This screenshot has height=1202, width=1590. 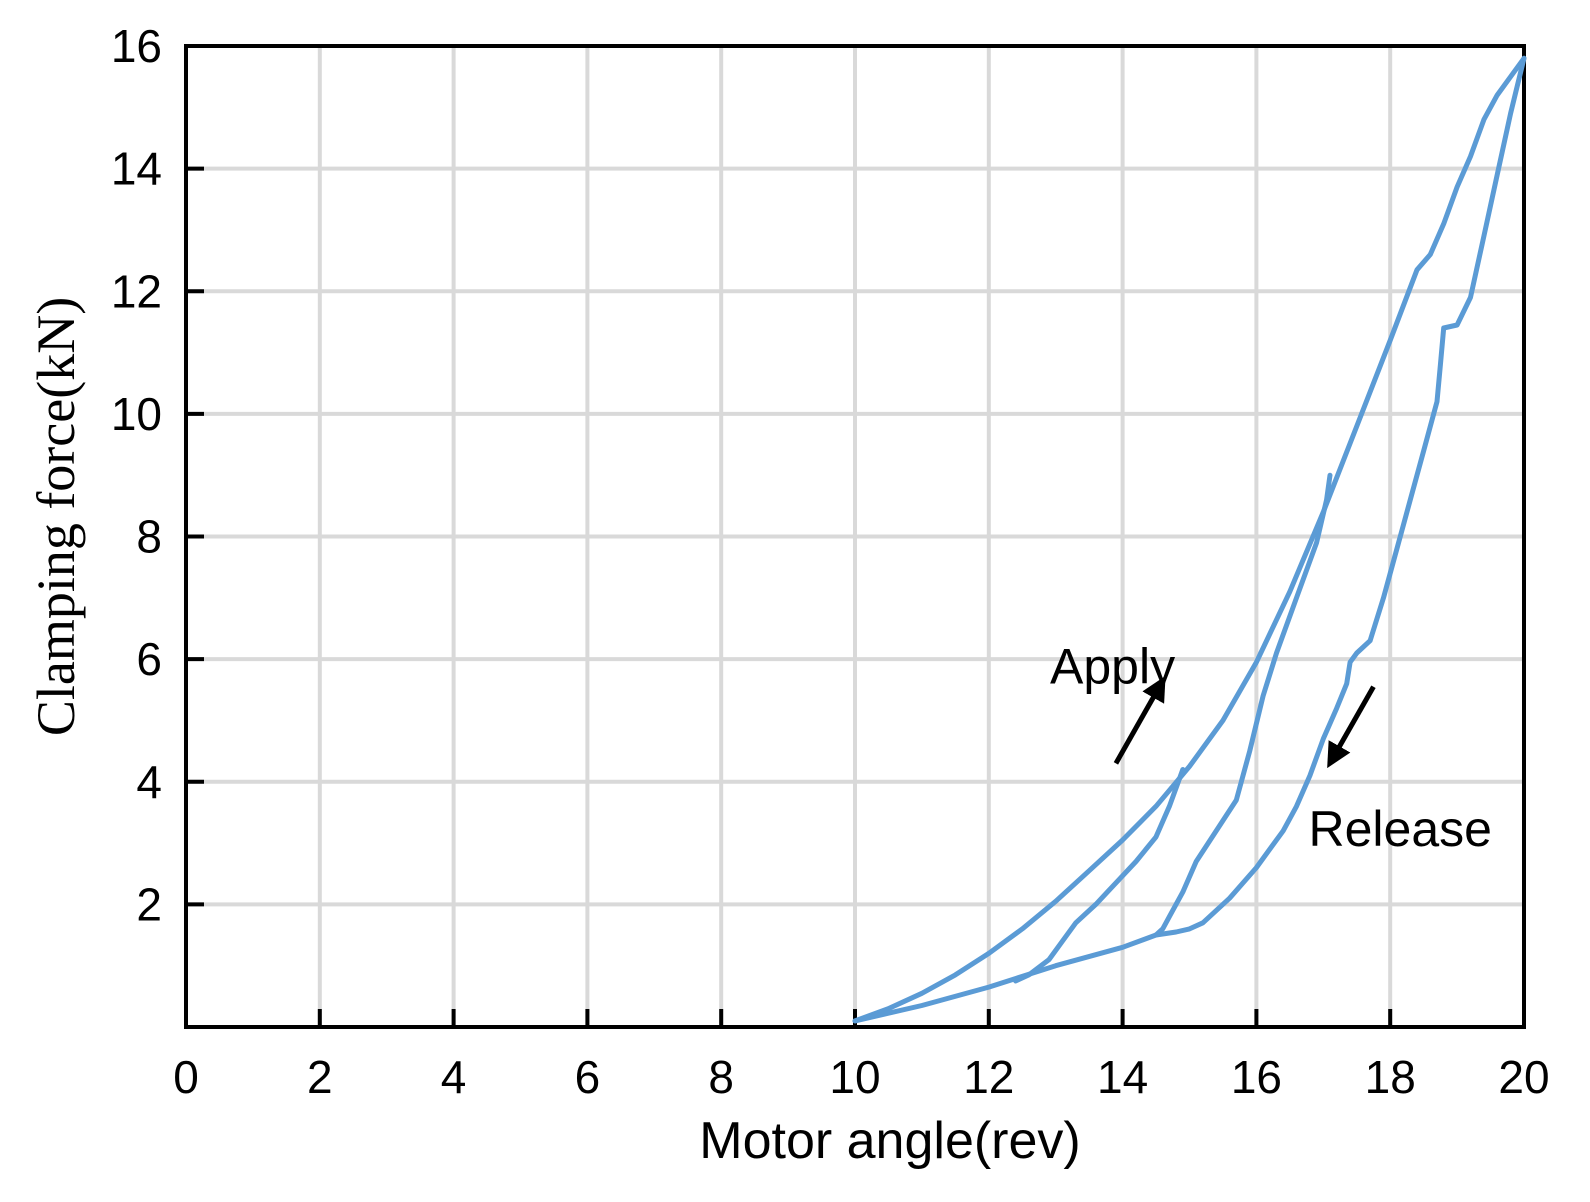 I want to click on x-tick-label-18: 18, so click(x=1390, y=1077).